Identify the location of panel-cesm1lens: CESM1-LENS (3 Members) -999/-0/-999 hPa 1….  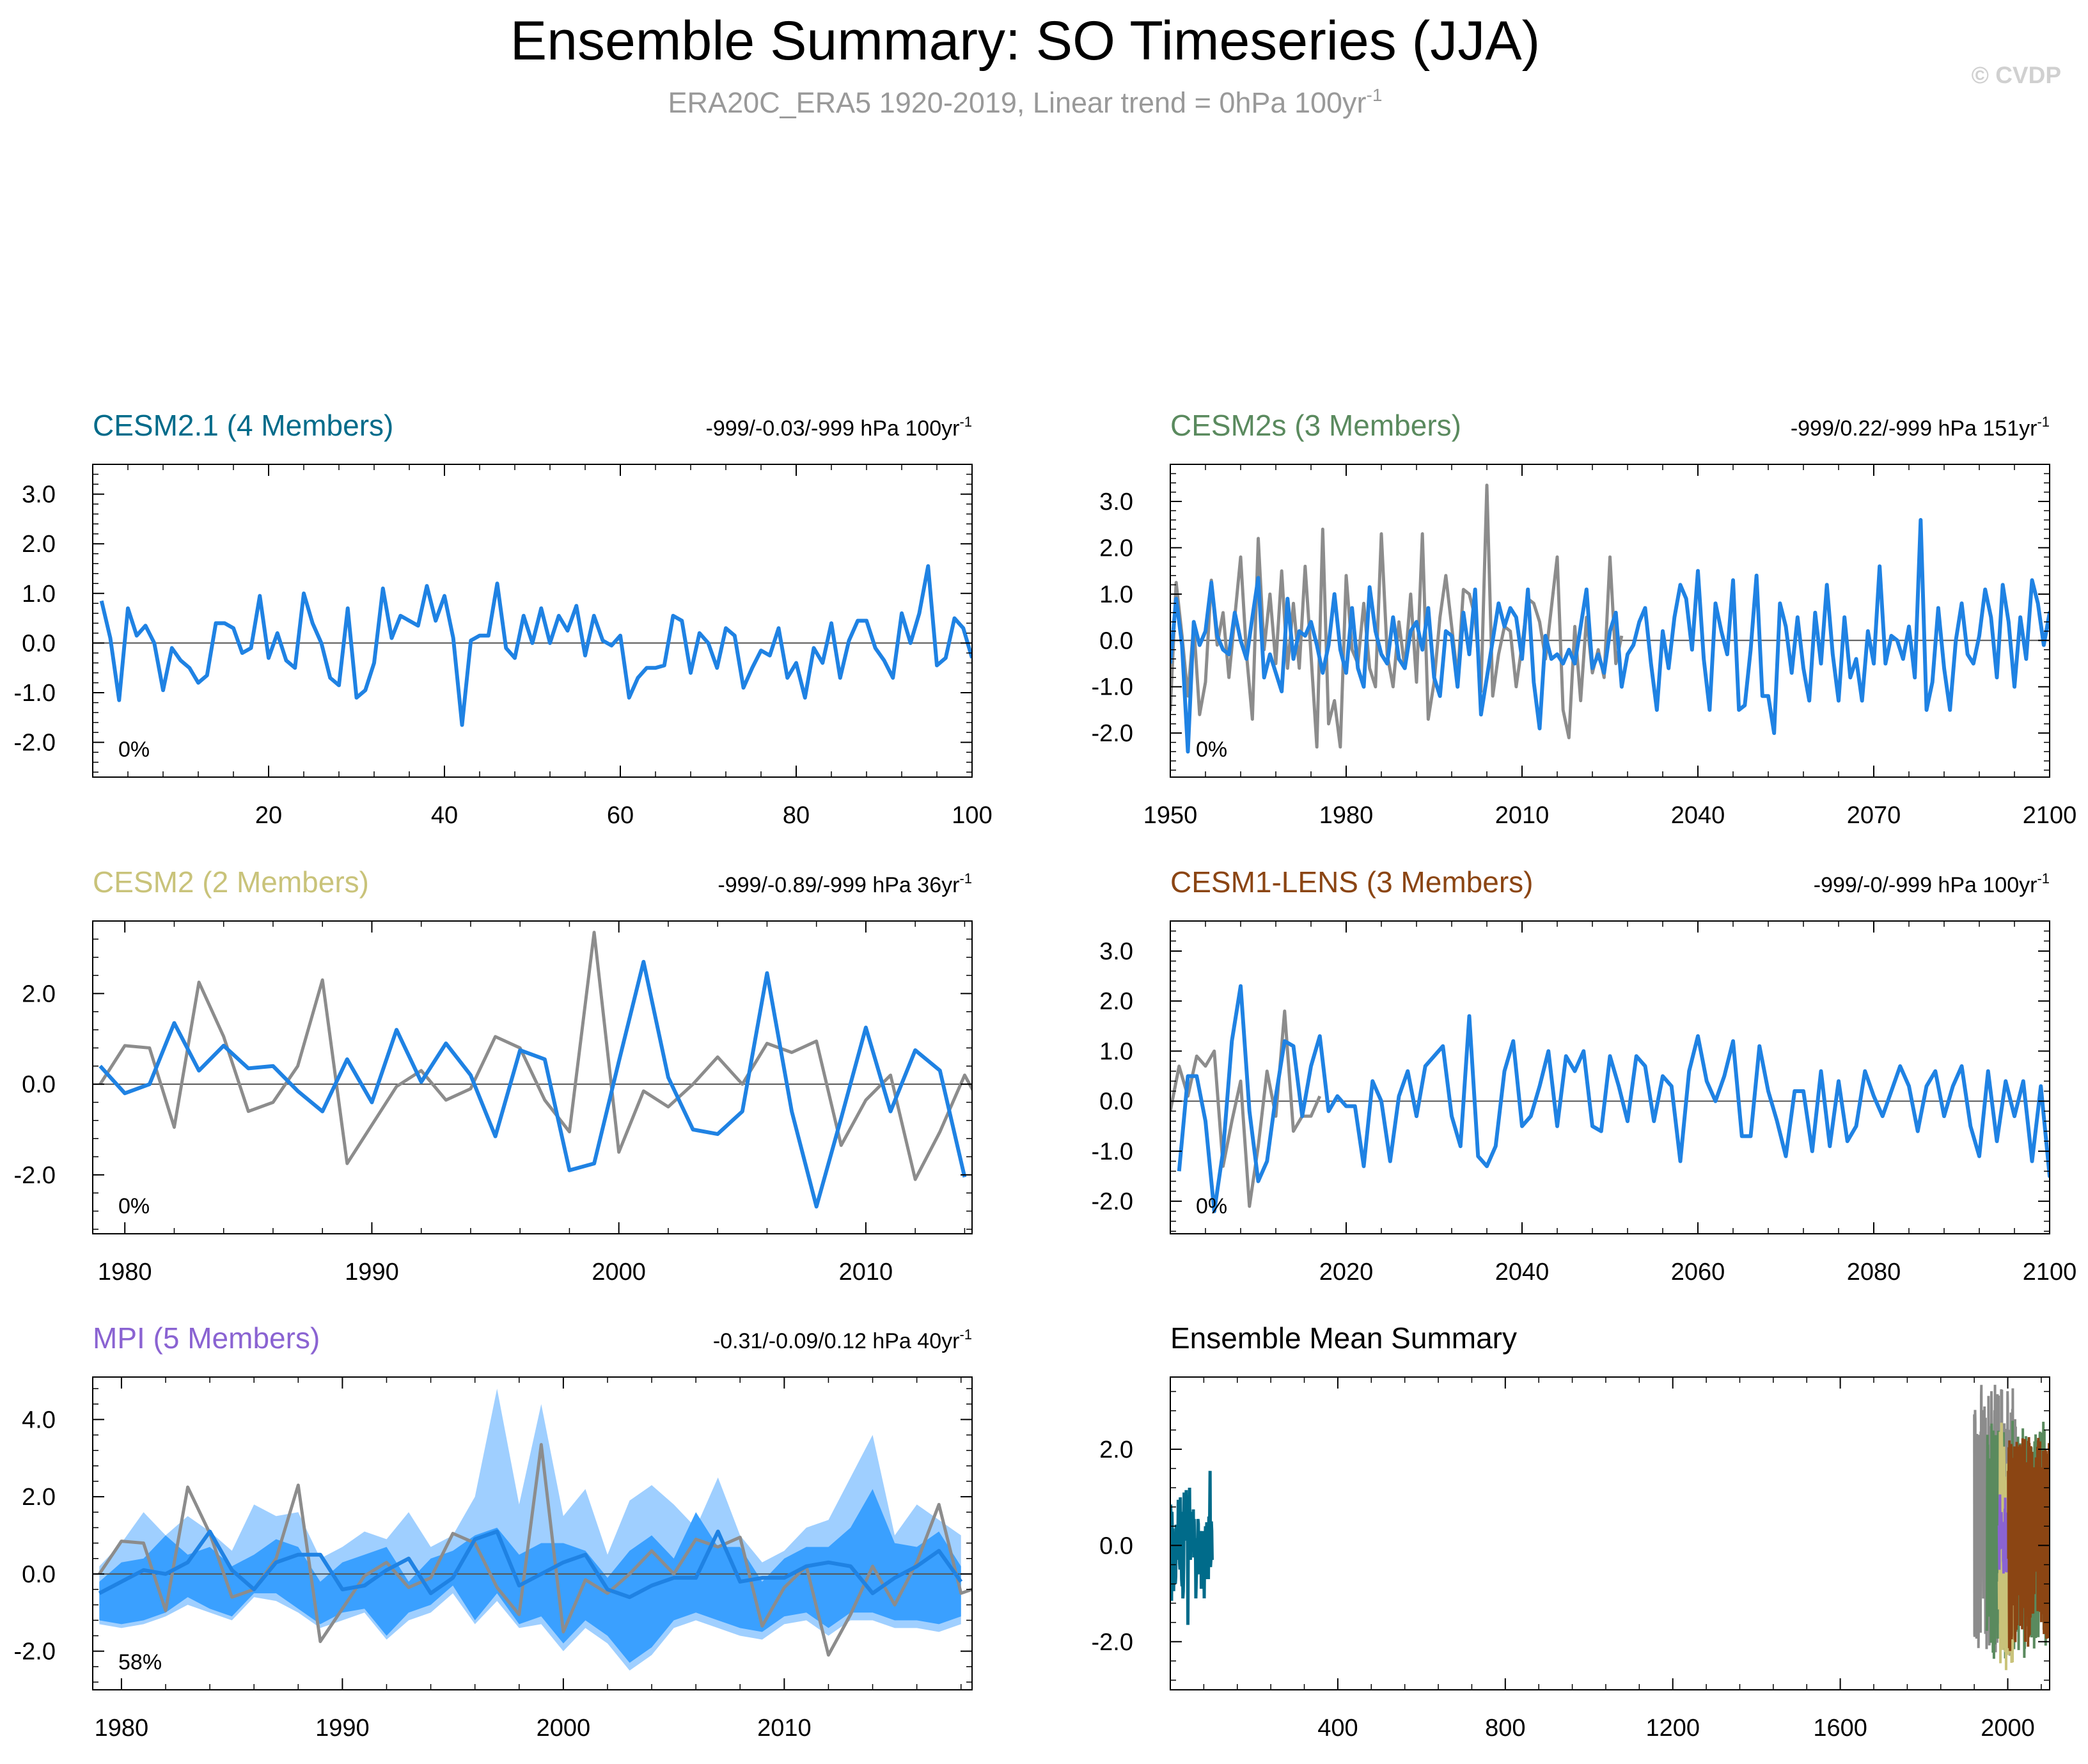
(1584, 1075).